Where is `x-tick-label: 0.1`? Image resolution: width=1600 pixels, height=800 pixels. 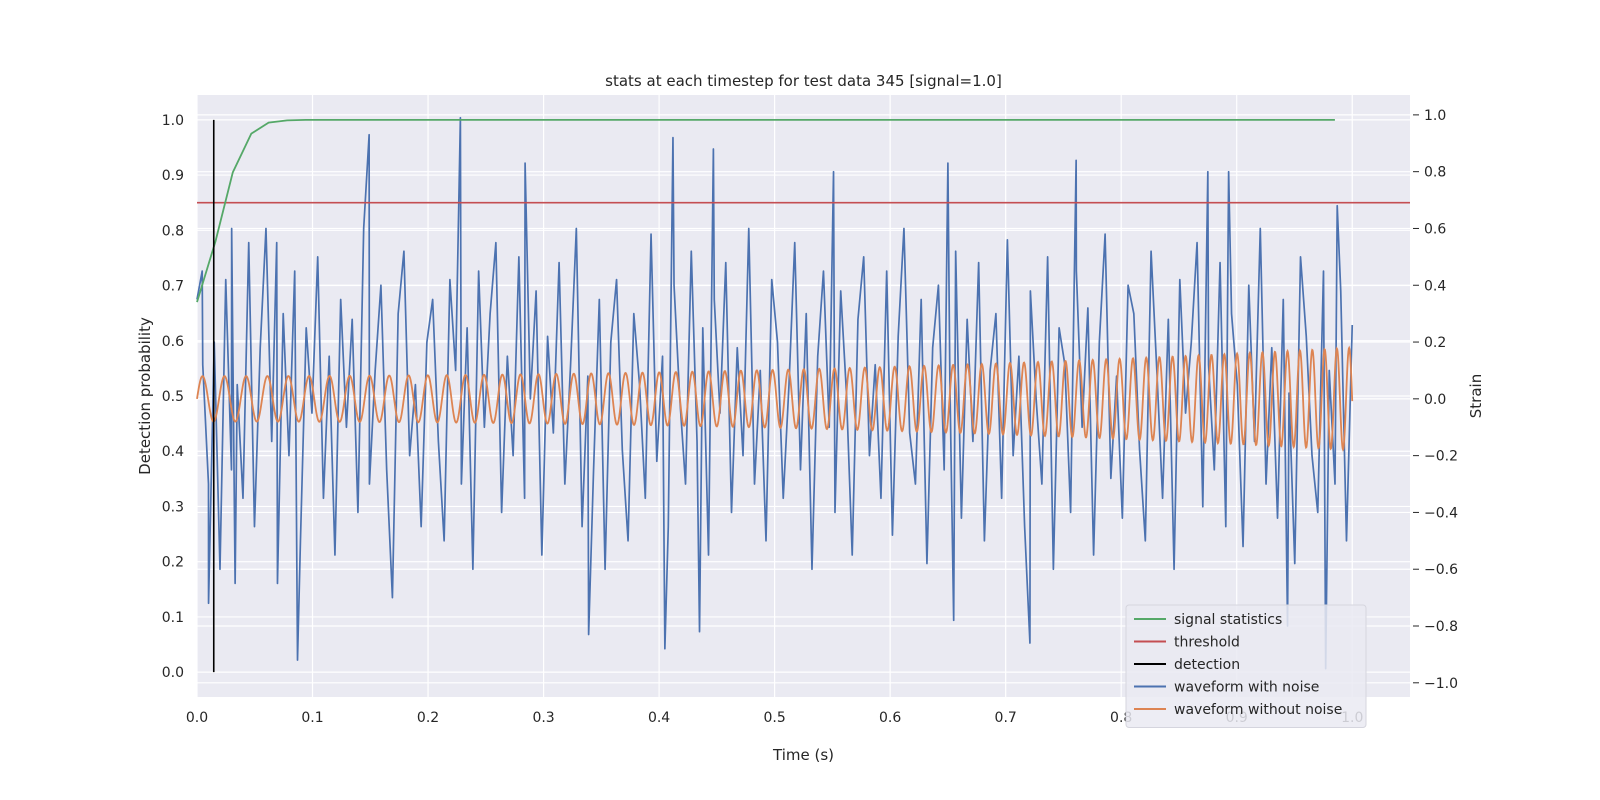 x-tick-label: 0.1 is located at coordinates (312, 718).